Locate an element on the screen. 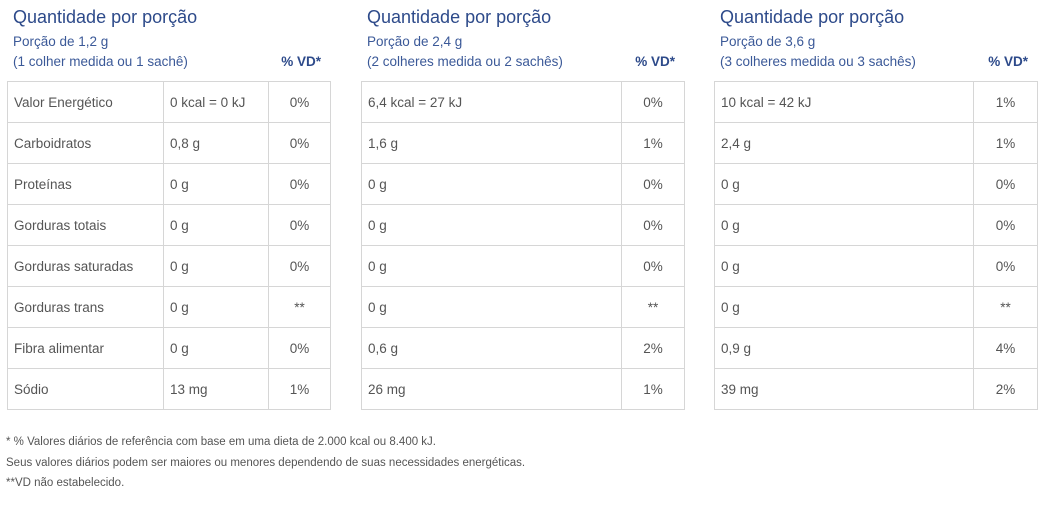 Image resolution: width=1052 pixels, height=513 pixels. nutrient-amount: 6,4 kcal = 27 kJ is located at coordinates (491, 102).